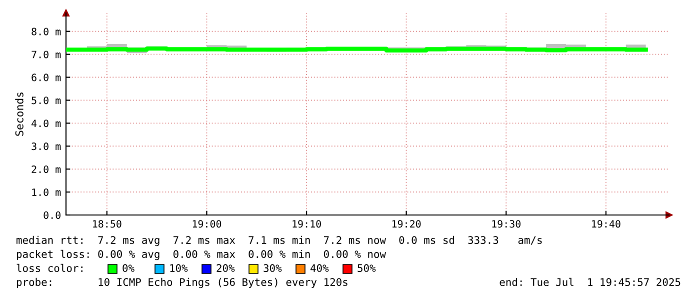  I want to click on y-axis-title: Seconds, so click(19, 114).